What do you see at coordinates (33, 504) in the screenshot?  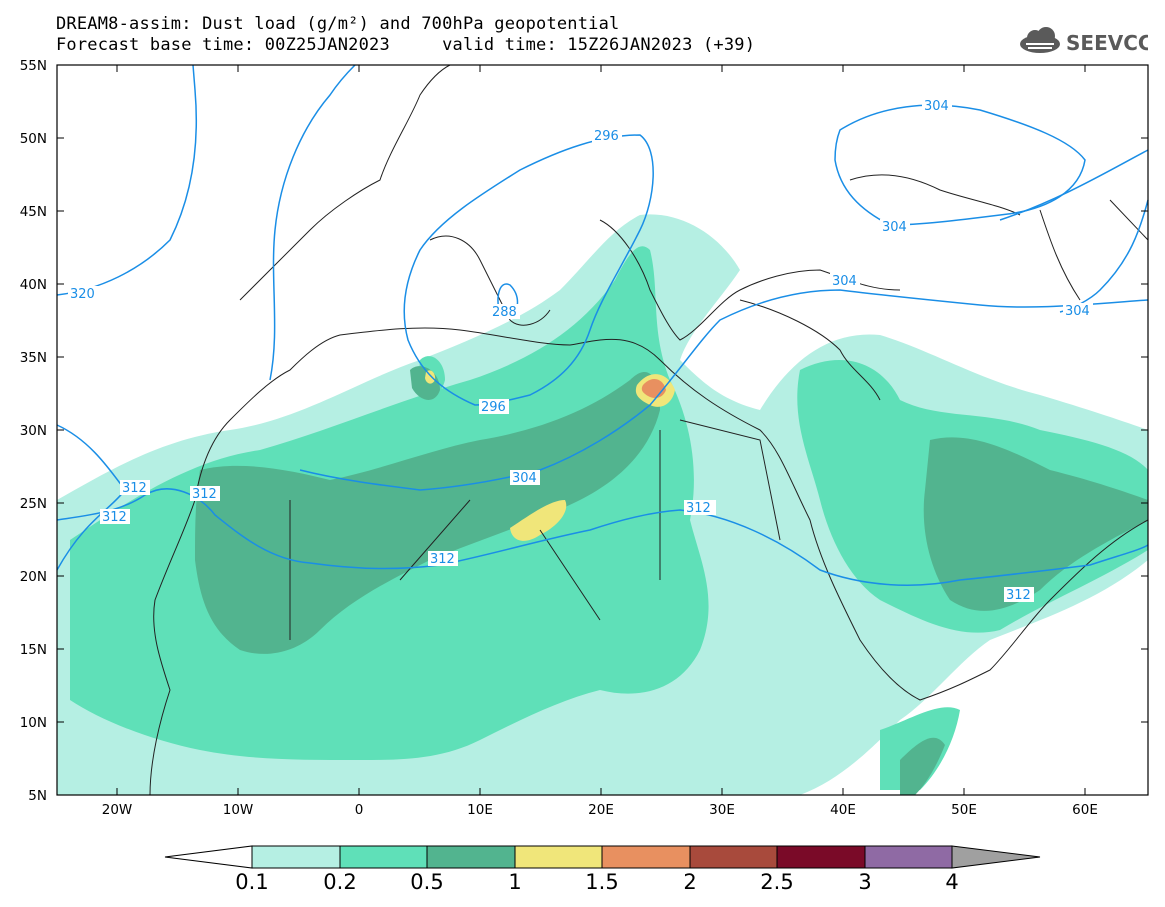 I see `lat-label: 25N` at bounding box center [33, 504].